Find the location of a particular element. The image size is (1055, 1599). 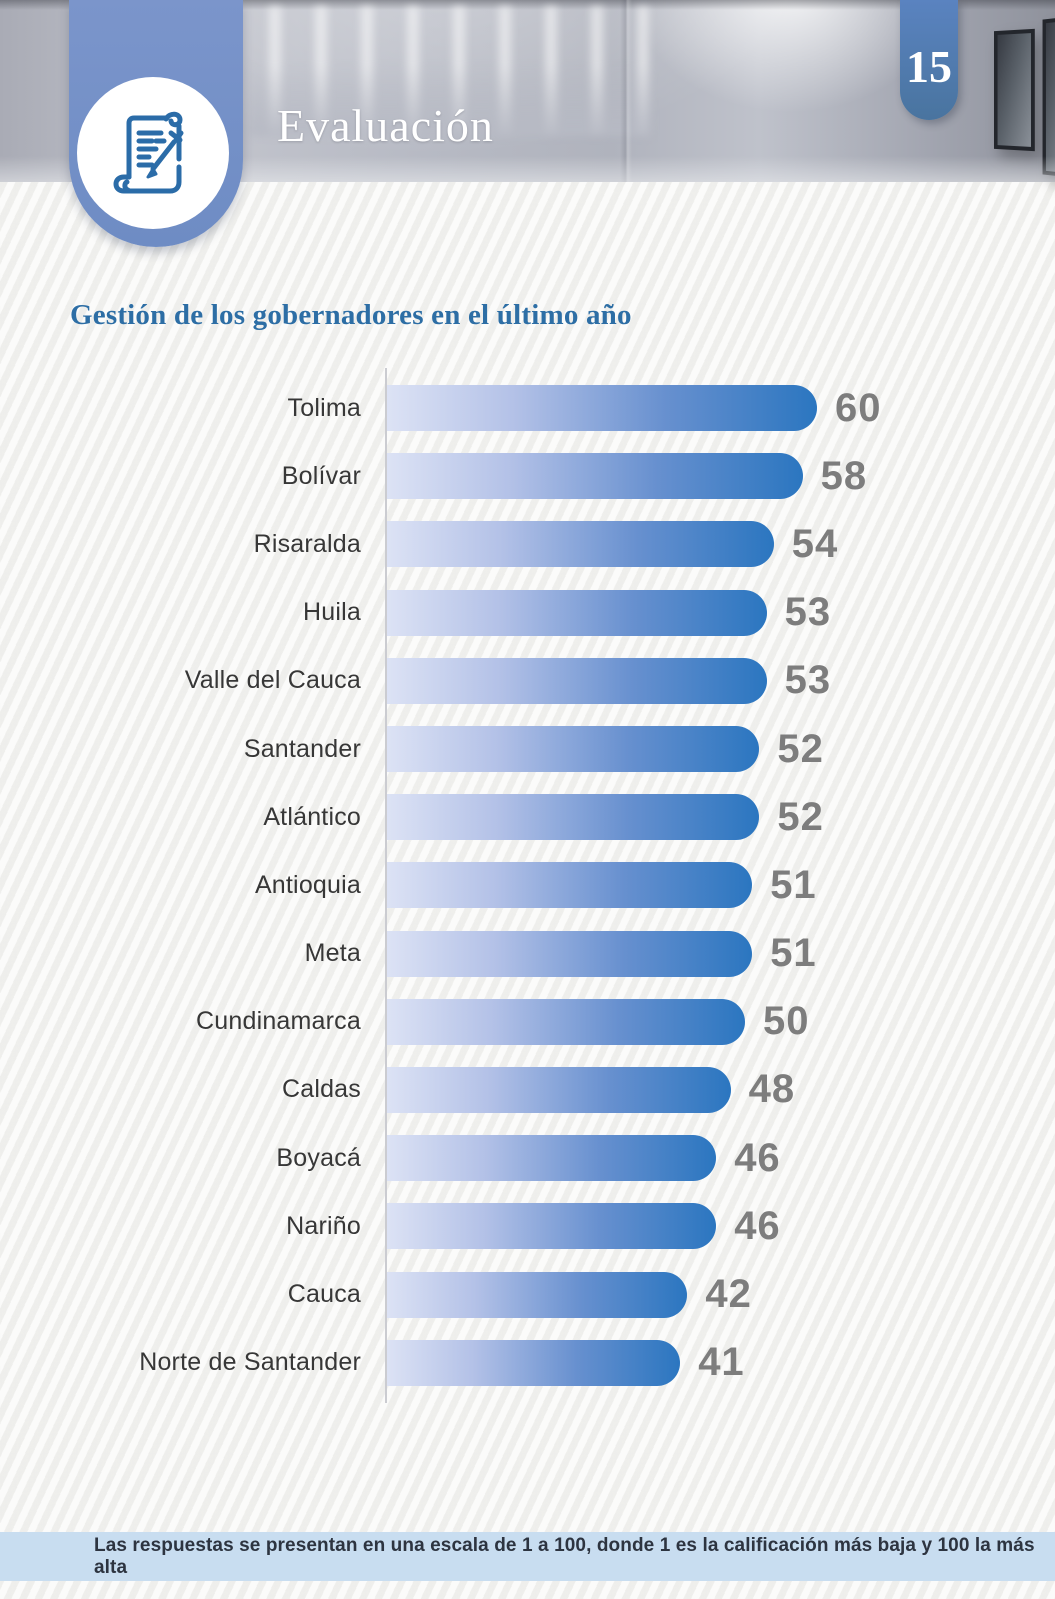

category-label: Valle del Cauca is located at coordinates (272, 680).